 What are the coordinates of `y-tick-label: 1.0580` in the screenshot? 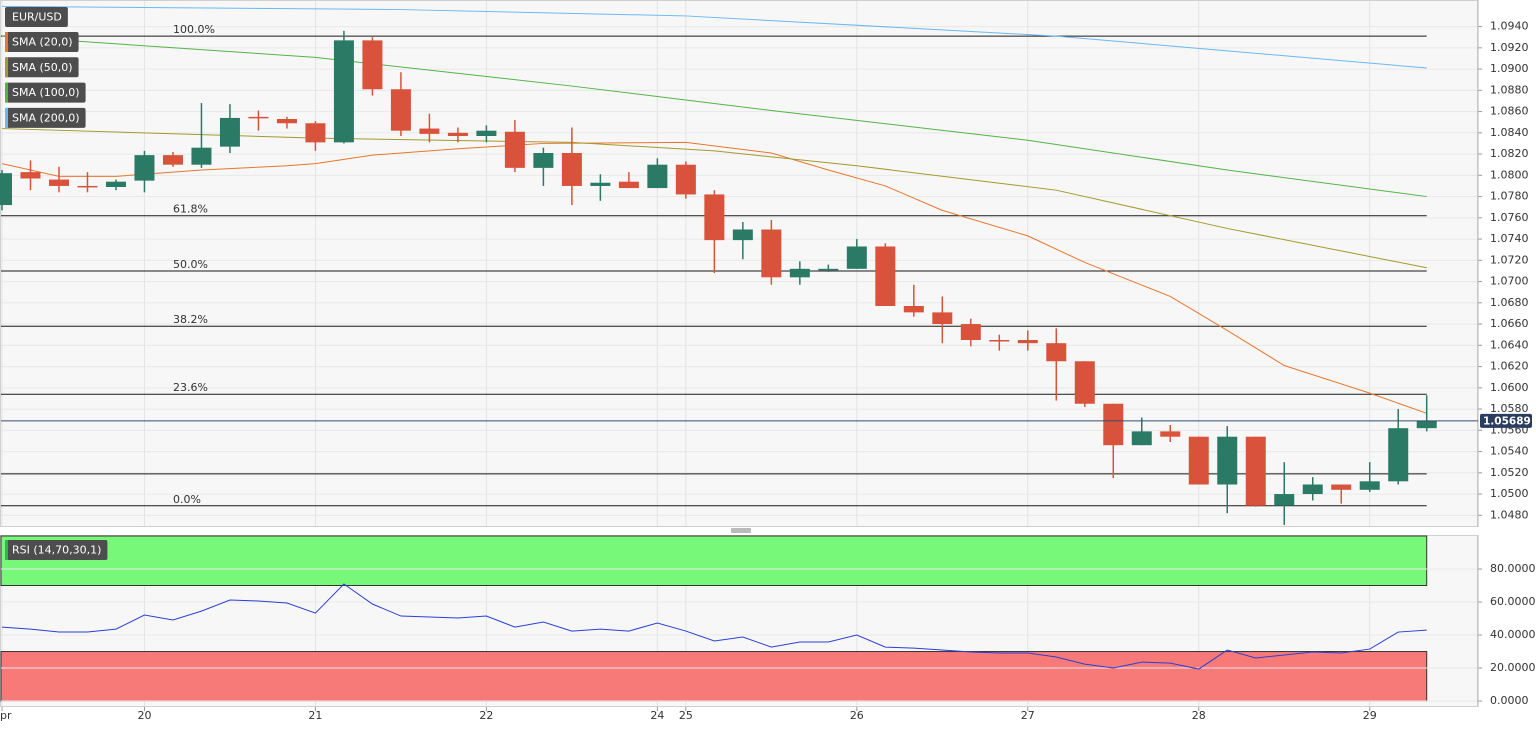 It's located at (1509, 408).